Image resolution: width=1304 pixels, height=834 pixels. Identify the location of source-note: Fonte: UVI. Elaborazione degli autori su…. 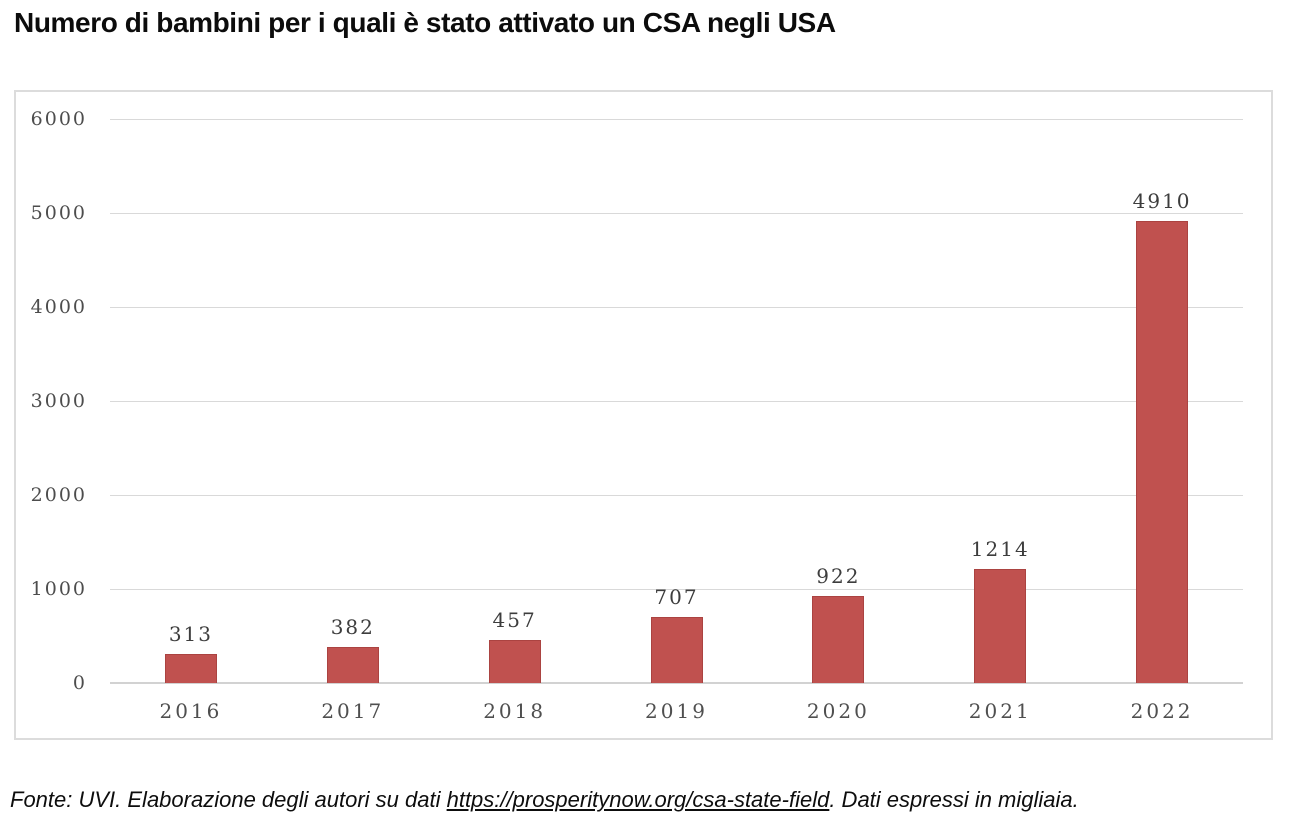
(544, 800).